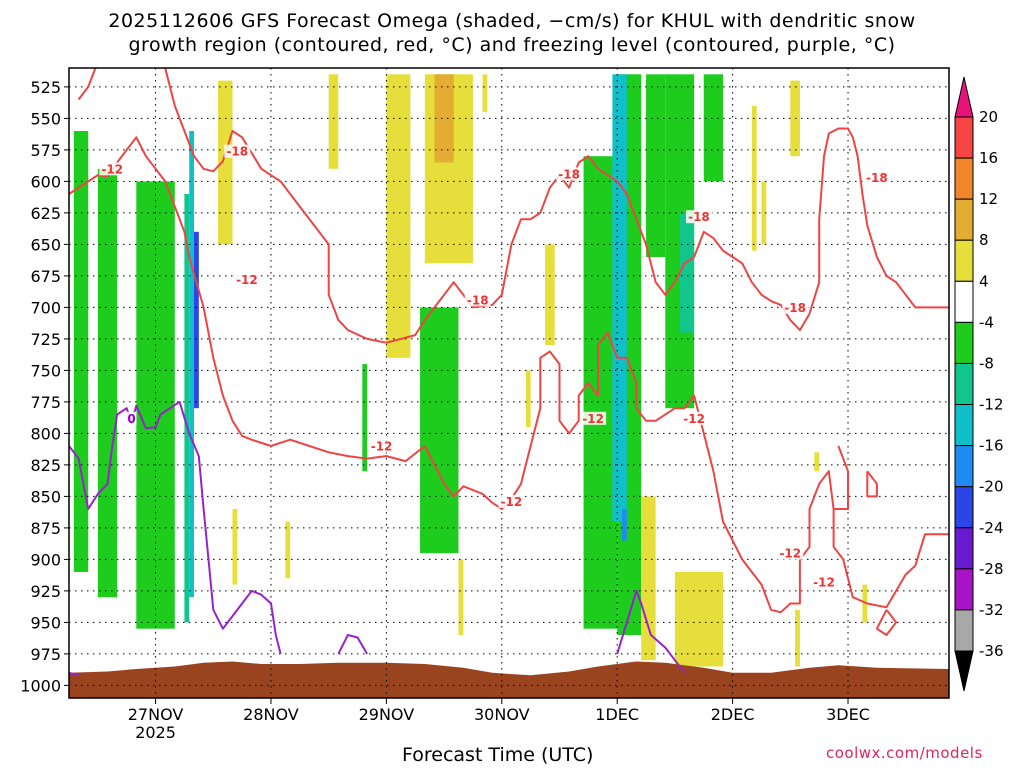 This screenshot has height=768, width=1024. I want to click on x-tick-label: 28NOV, so click(271, 714).